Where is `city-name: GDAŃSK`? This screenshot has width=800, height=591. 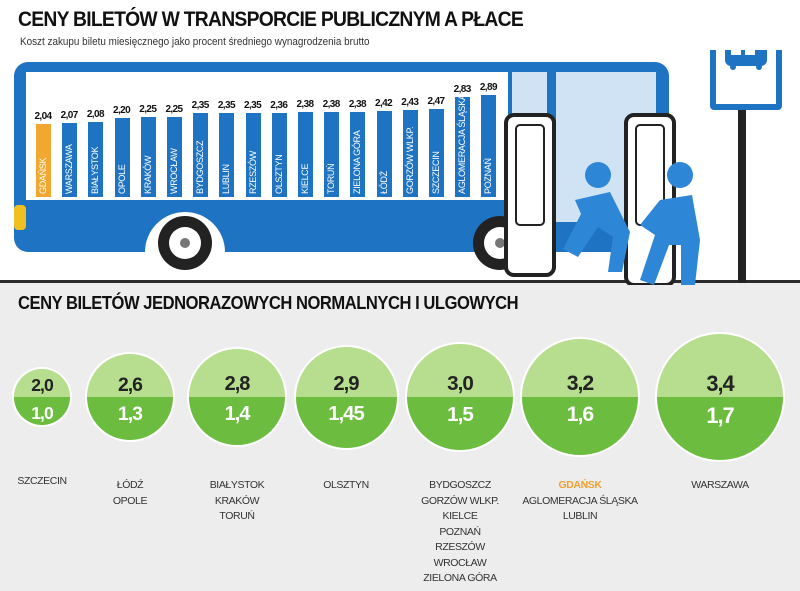 city-name: GDAŃSK is located at coordinates (580, 485).